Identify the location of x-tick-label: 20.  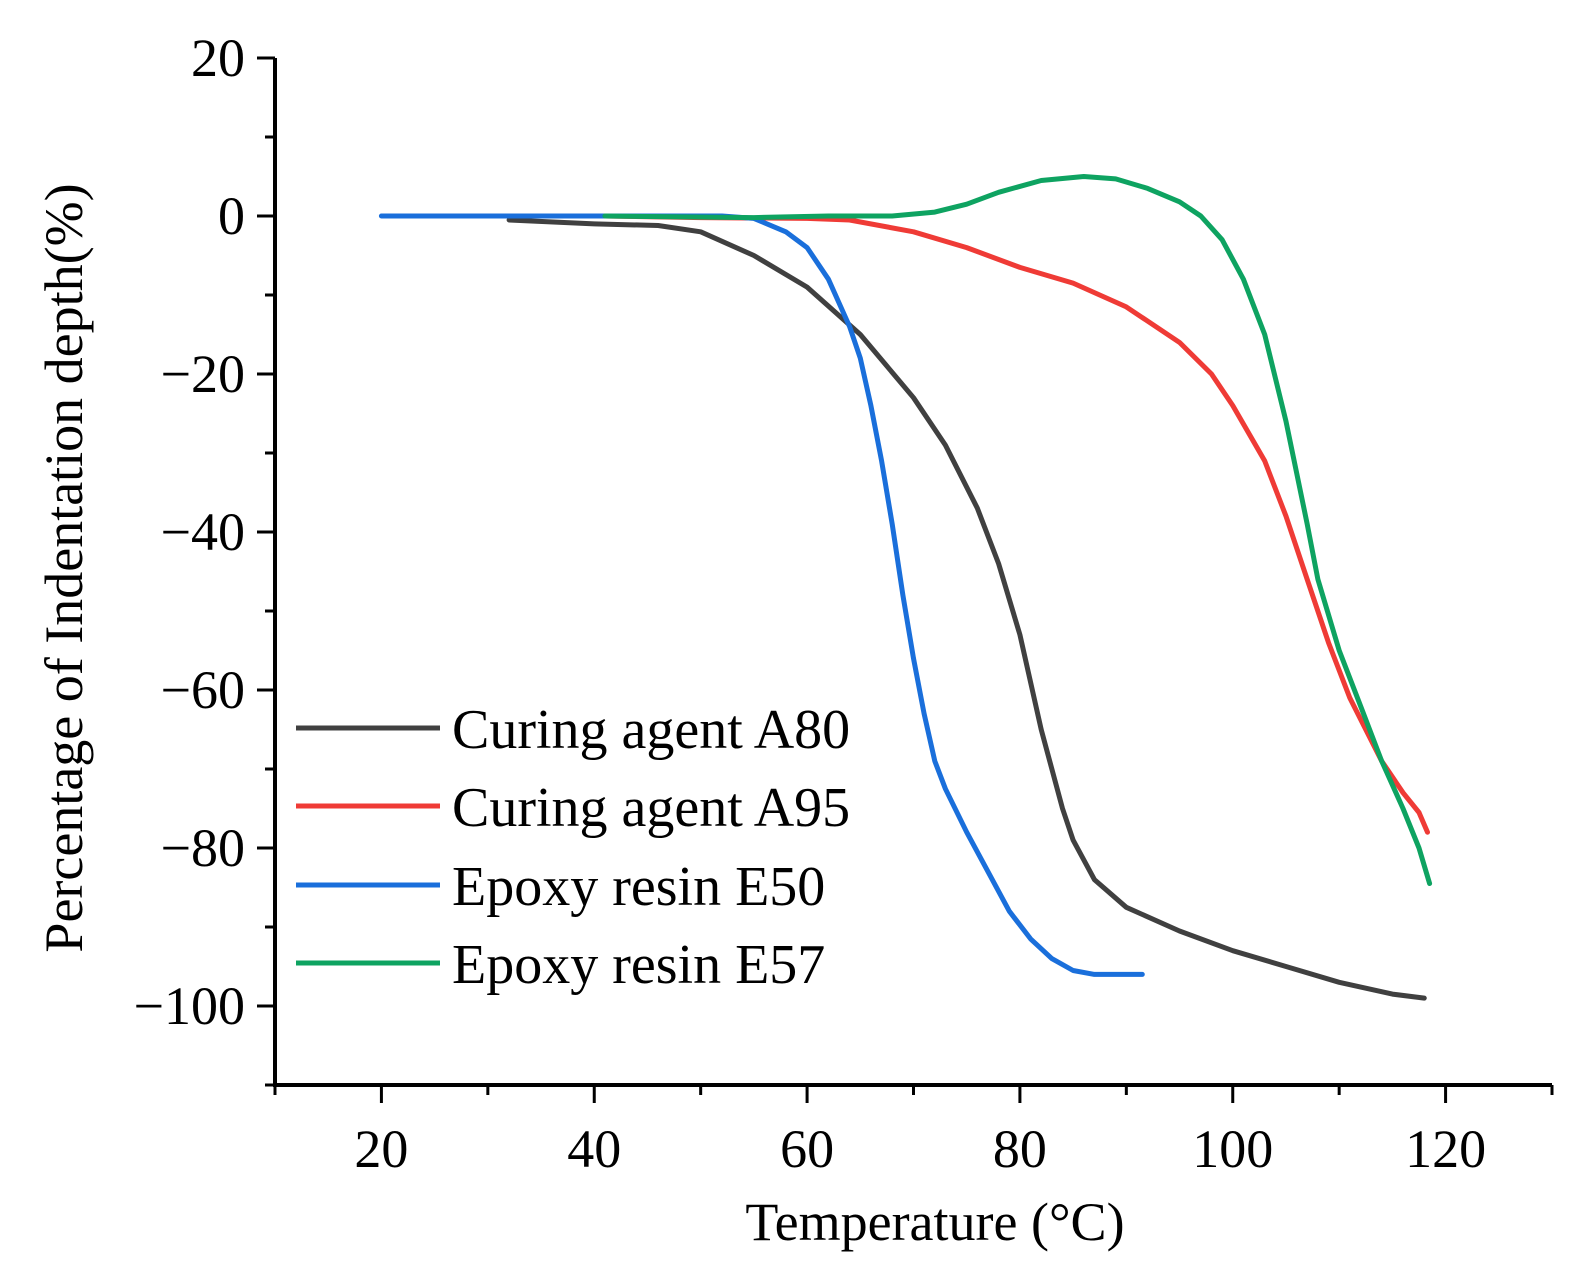
(381, 1149).